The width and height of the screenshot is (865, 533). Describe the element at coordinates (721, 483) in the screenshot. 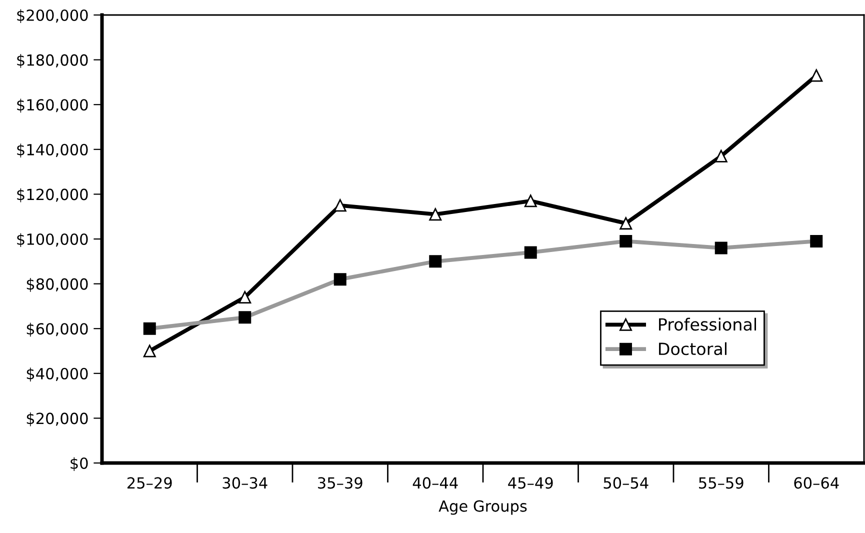

I see `x-tick-label: 55–59` at that location.